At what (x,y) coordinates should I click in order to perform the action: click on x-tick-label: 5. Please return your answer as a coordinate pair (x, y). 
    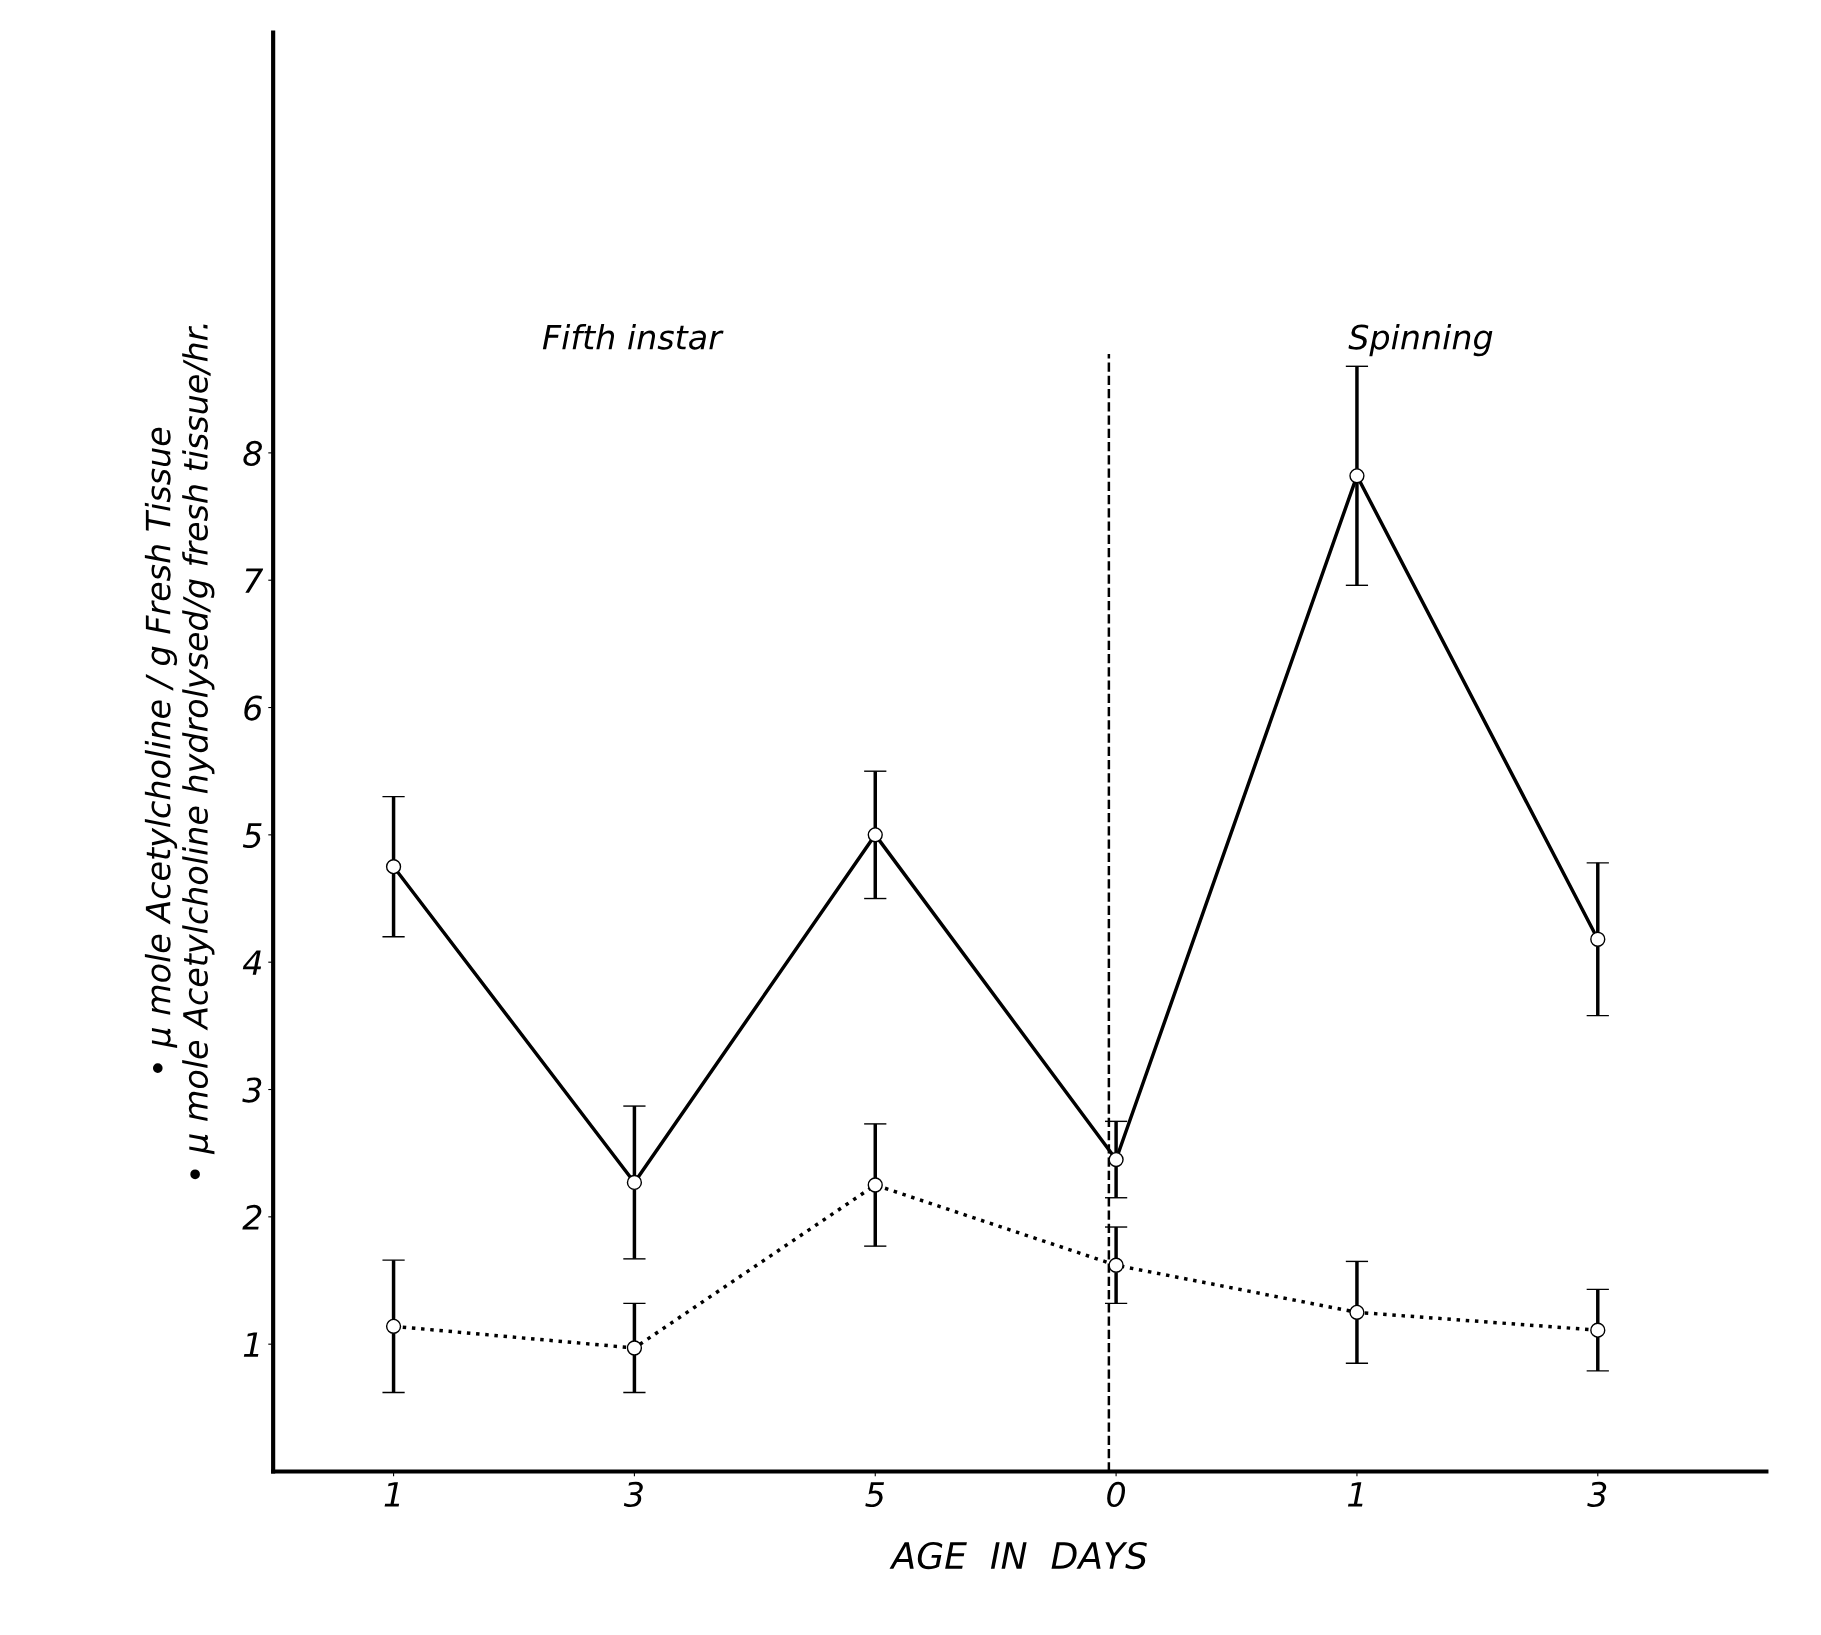
    Looking at the image, I should click on (875, 1495).